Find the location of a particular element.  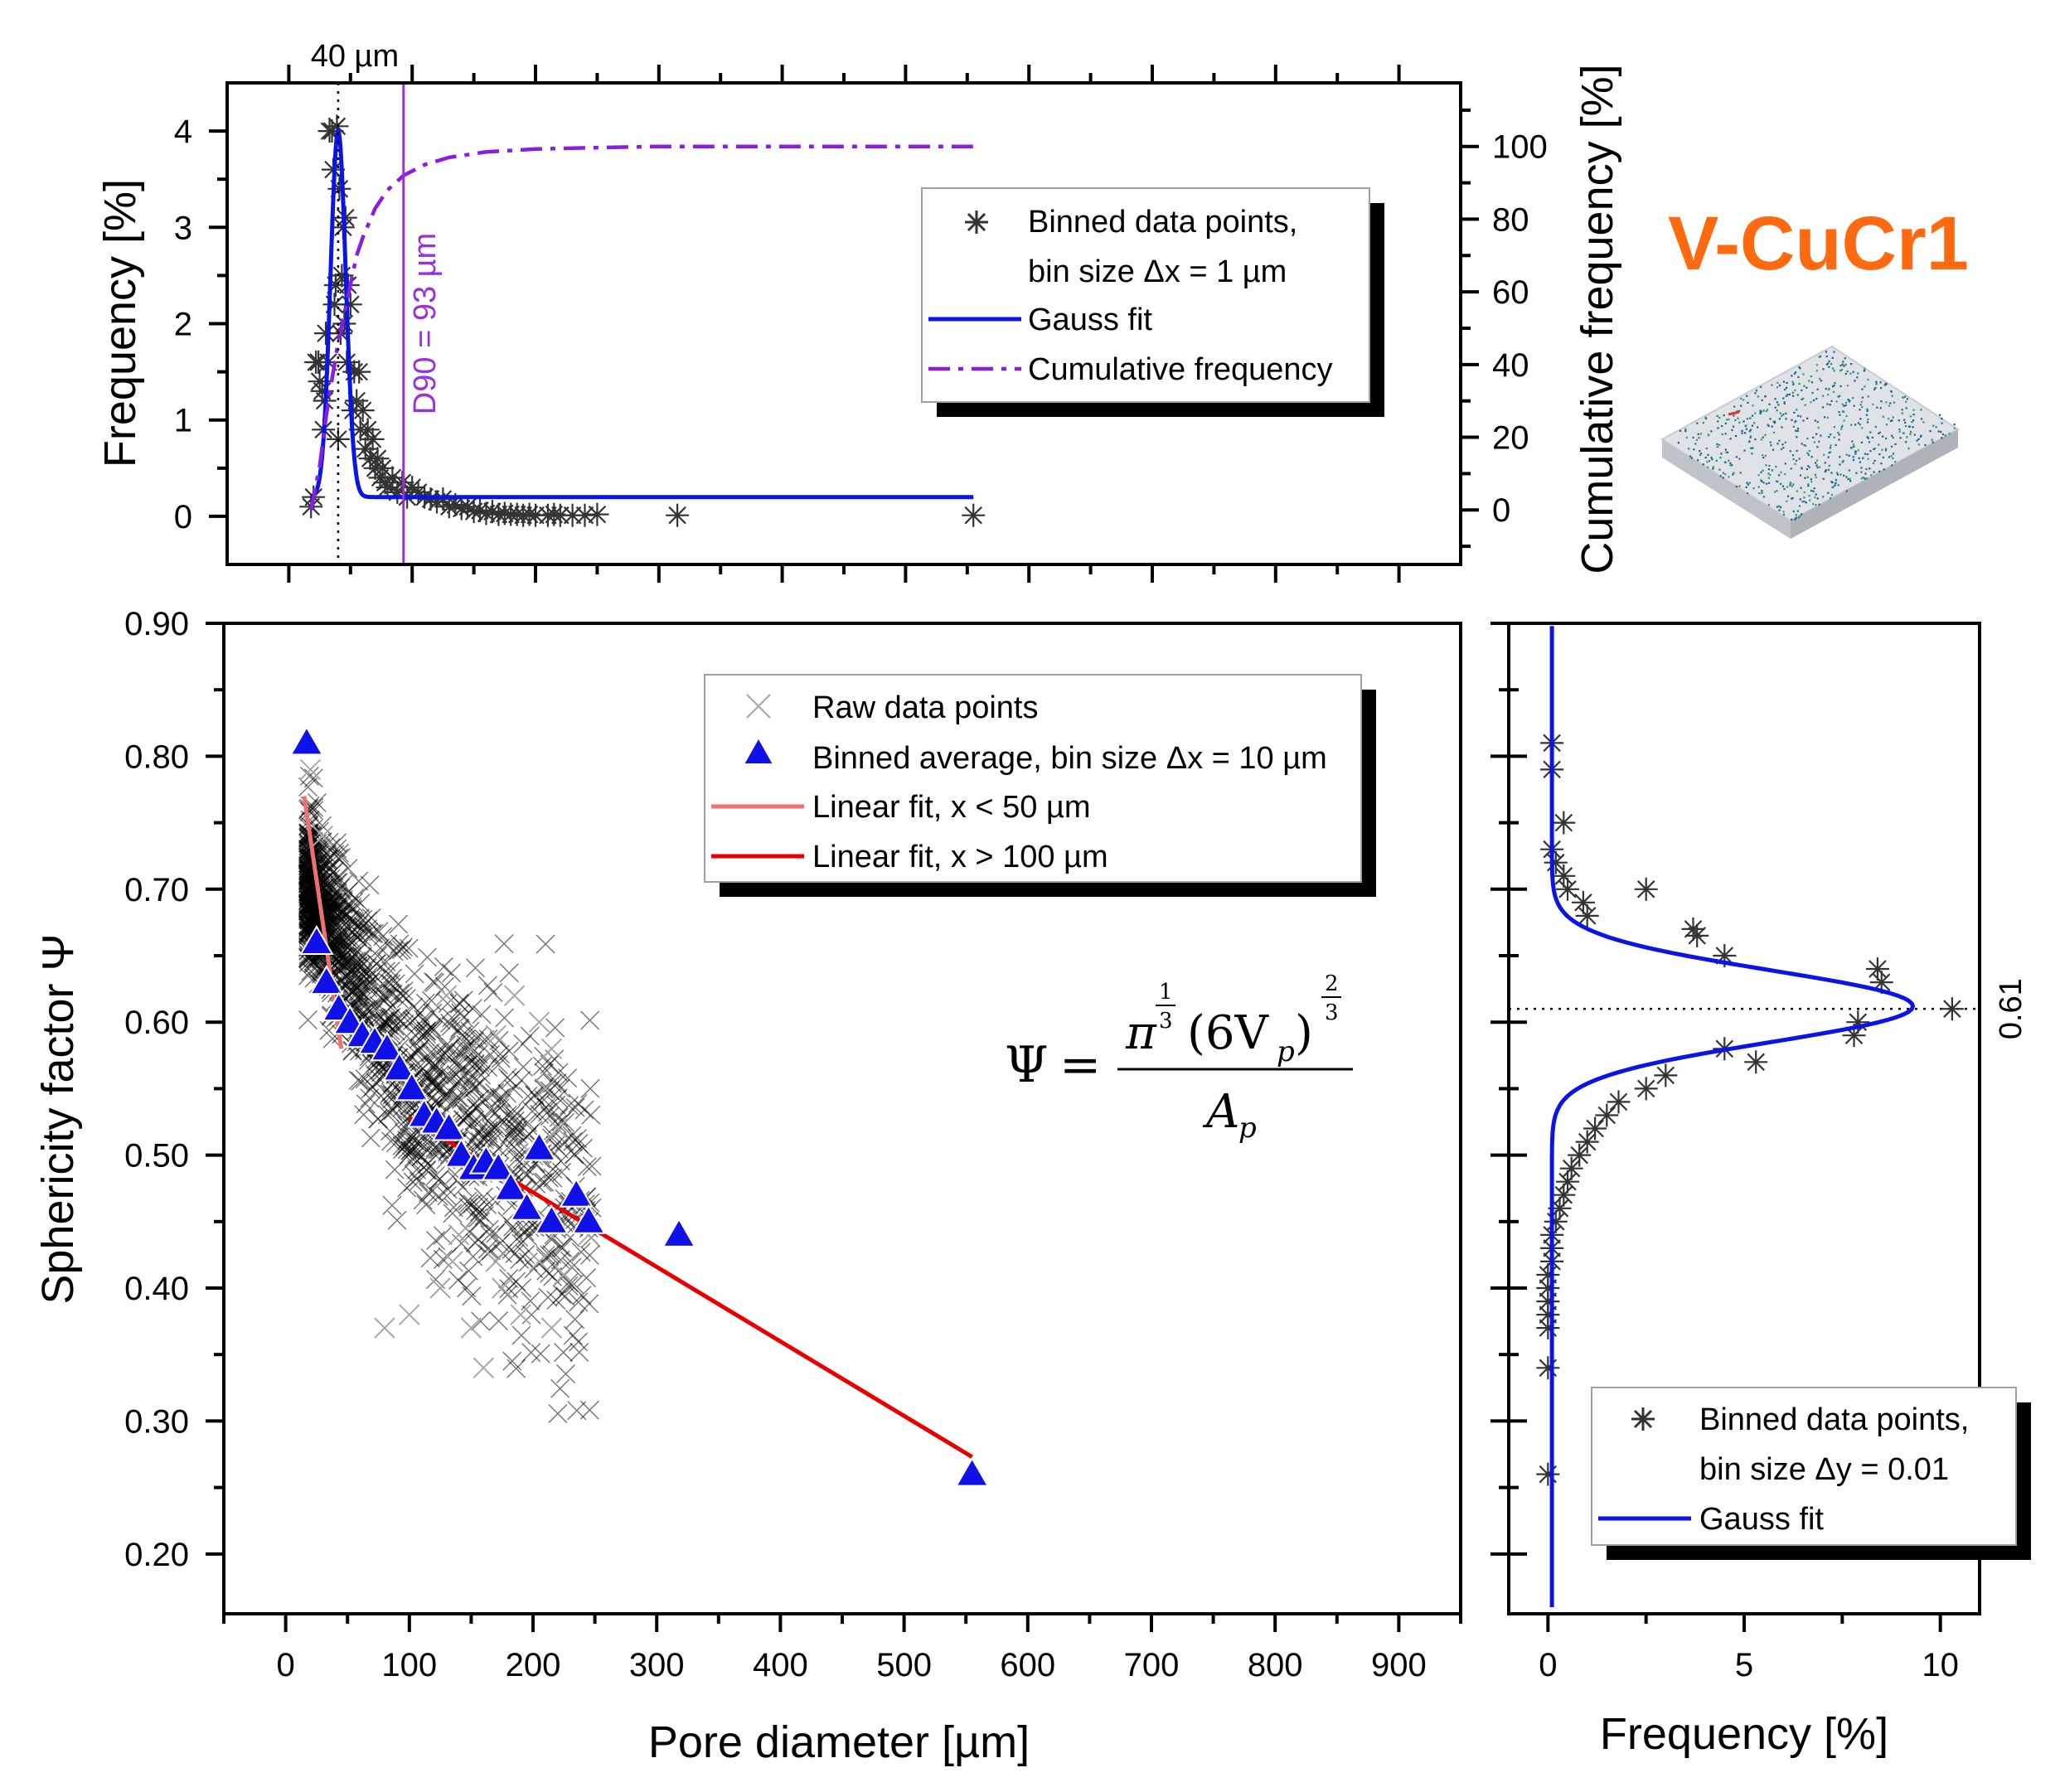

formula-denominator: A is located at coordinates (1220, 1112).